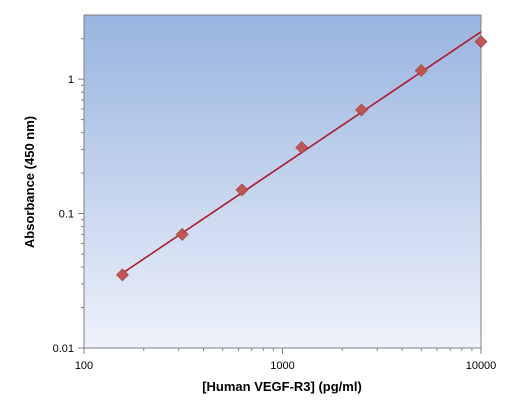 The height and width of the screenshot is (414, 520). What do you see at coordinates (282, 366) in the screenshot?
I see `x-tick-label: 1000` at bounding box center [282, 366].